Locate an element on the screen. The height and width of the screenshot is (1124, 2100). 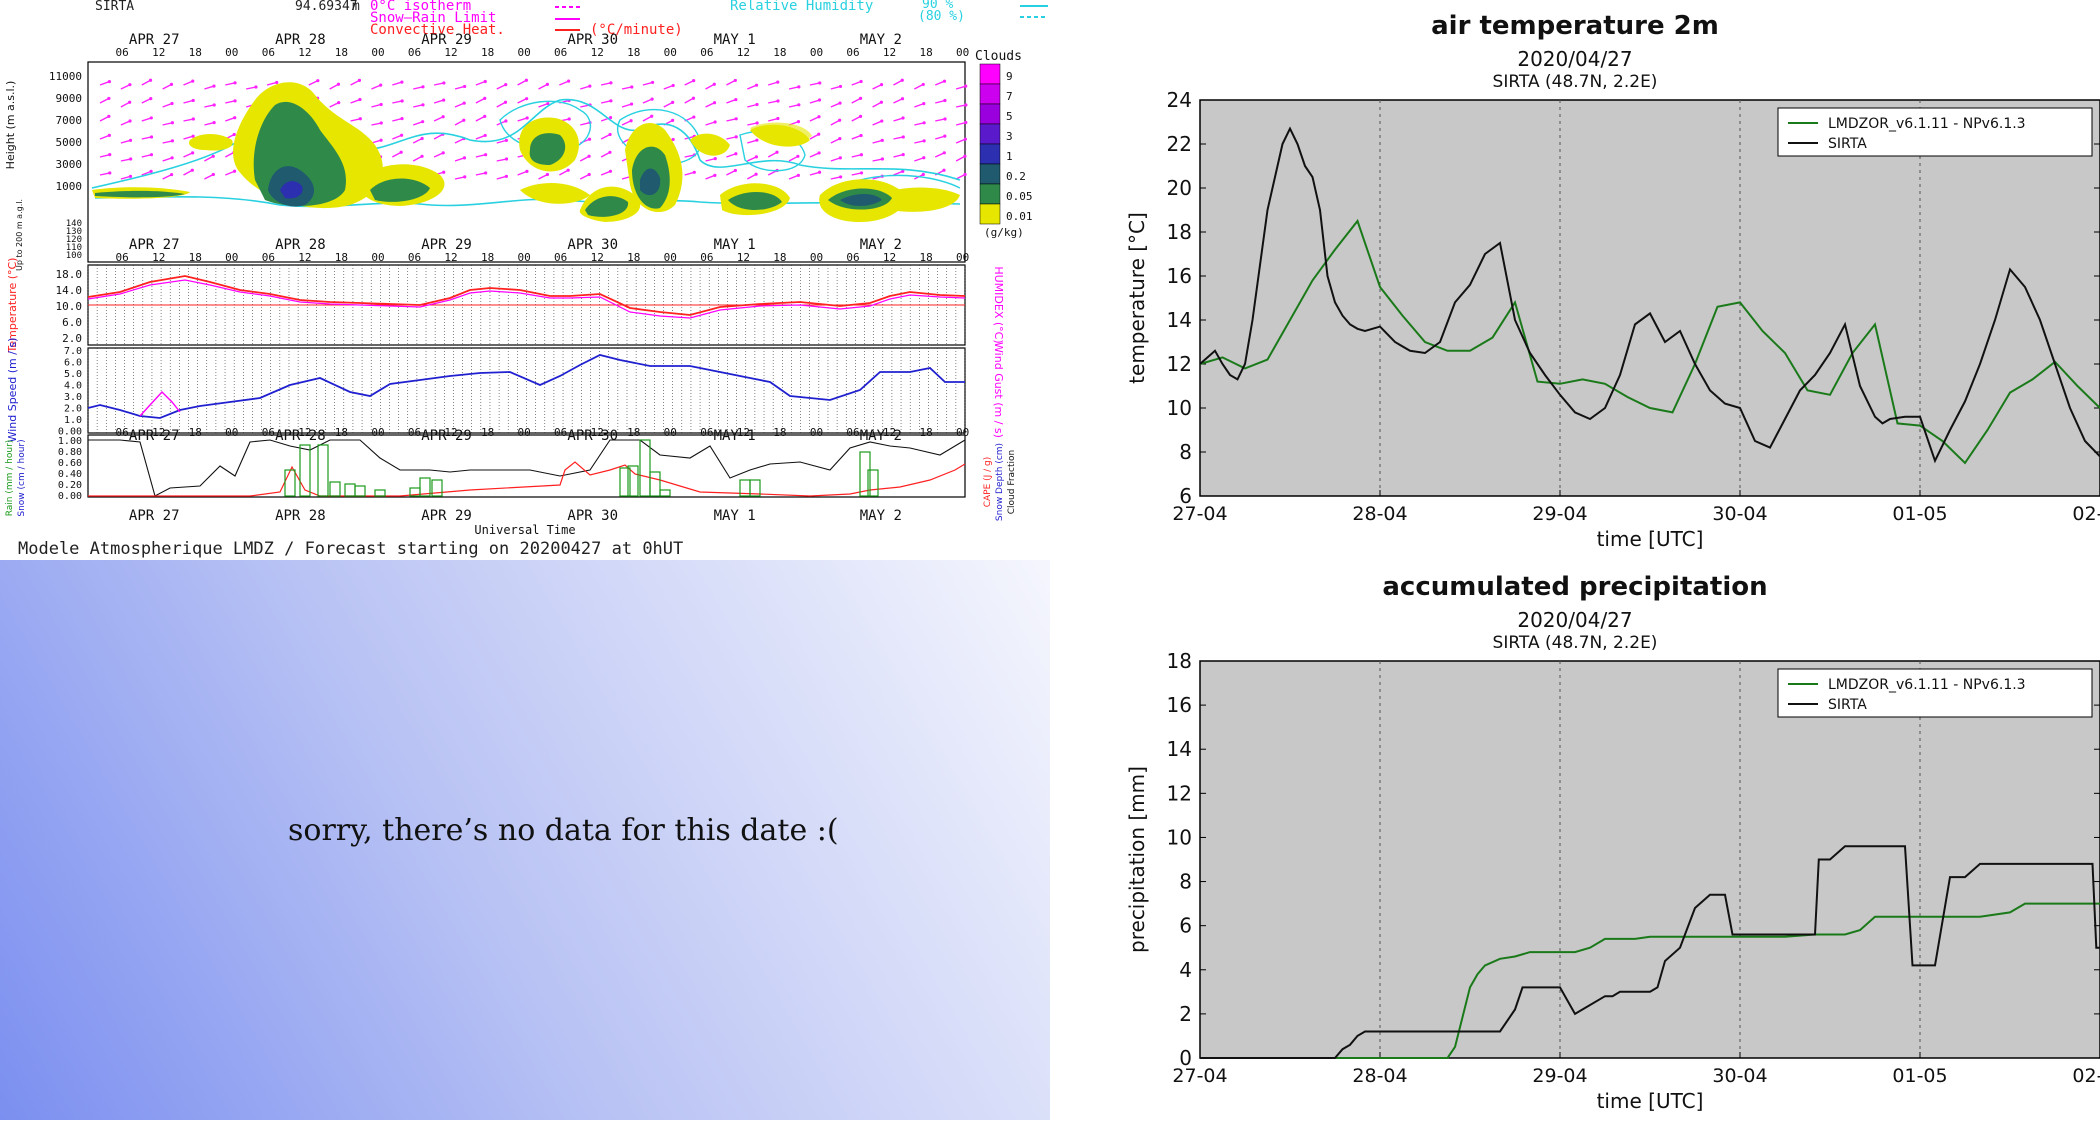
day-label: APR 30 is located at coordinates (592, 516).